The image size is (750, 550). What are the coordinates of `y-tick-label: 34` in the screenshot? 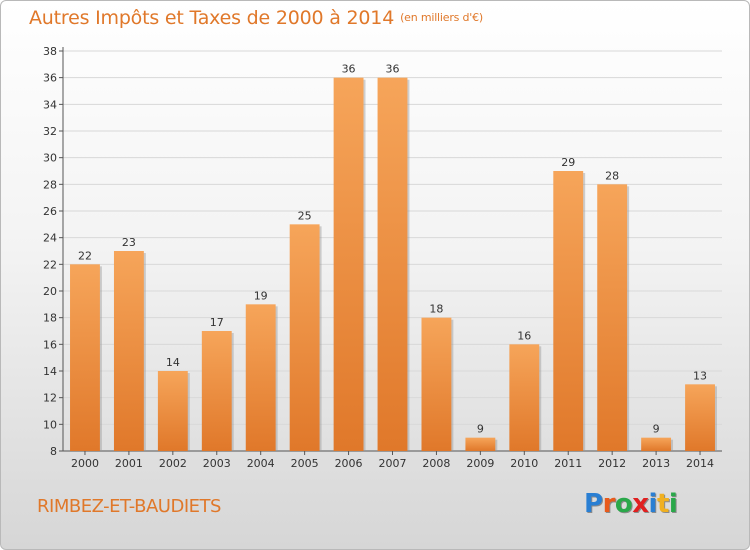 It's located at (50, 104).